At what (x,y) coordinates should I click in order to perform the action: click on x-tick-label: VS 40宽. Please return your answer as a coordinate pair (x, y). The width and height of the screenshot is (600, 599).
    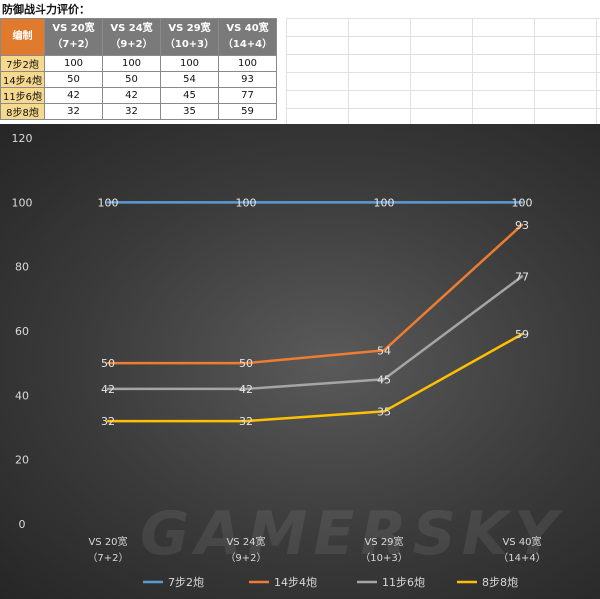
    Looking at the image, I should click on (521, 541).